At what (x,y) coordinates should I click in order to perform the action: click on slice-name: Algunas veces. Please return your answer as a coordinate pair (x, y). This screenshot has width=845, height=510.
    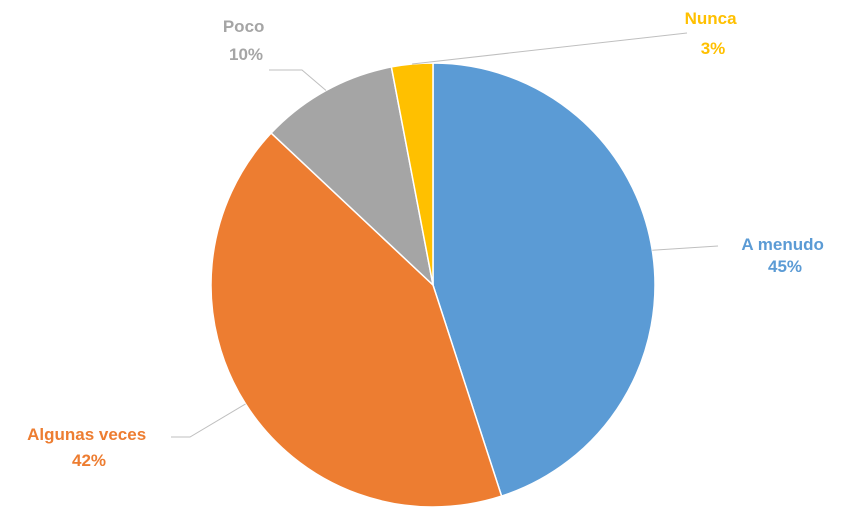
    Looking at the image, I should click on (86, 434).